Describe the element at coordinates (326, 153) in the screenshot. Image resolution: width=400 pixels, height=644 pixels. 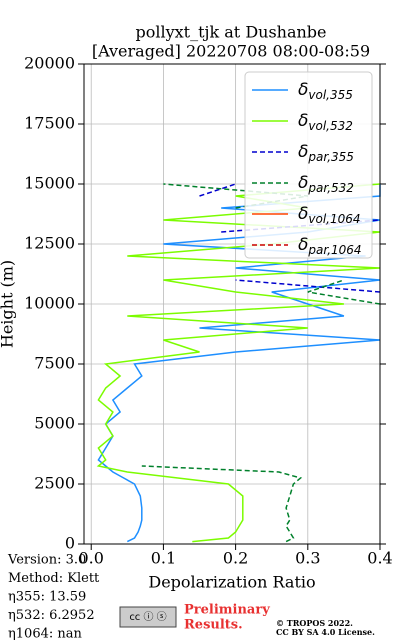
I see `legend-label: δpar,355` at that location.